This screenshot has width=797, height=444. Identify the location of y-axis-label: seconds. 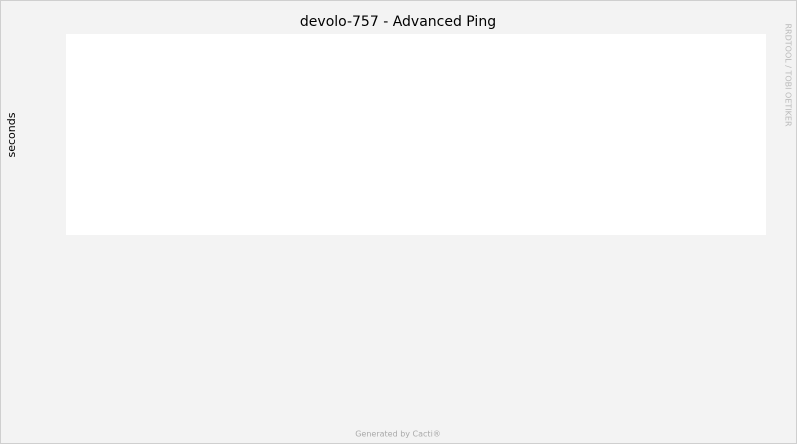
(11, 134).